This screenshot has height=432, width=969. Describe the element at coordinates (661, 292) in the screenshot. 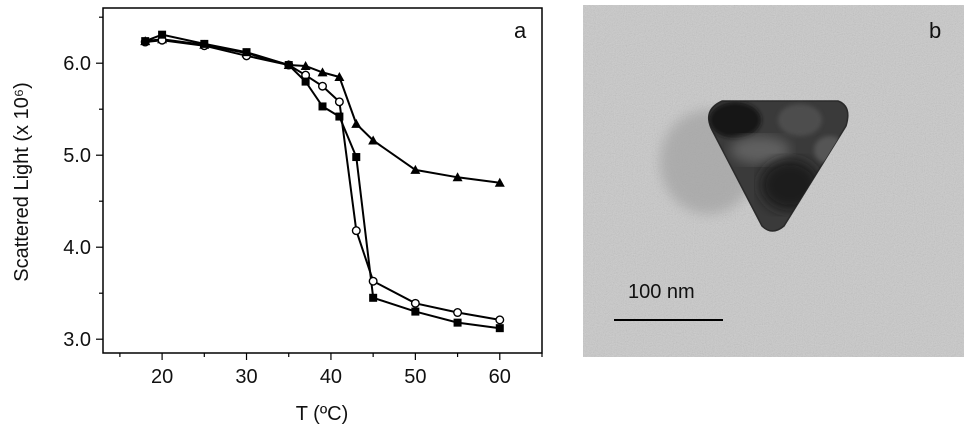

I see `scale-bar-label: 100 nm` at that location.